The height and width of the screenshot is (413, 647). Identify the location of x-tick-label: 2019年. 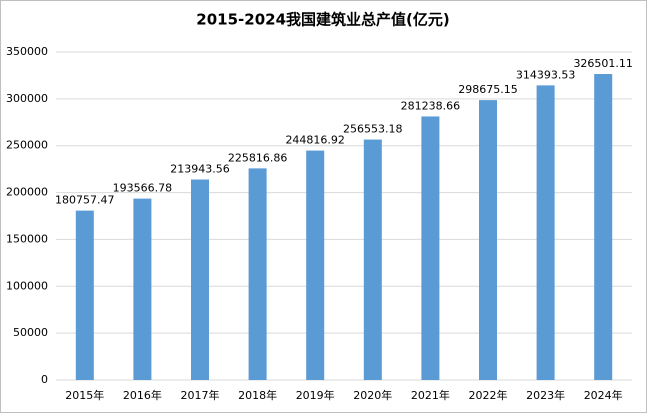
(315, 395).